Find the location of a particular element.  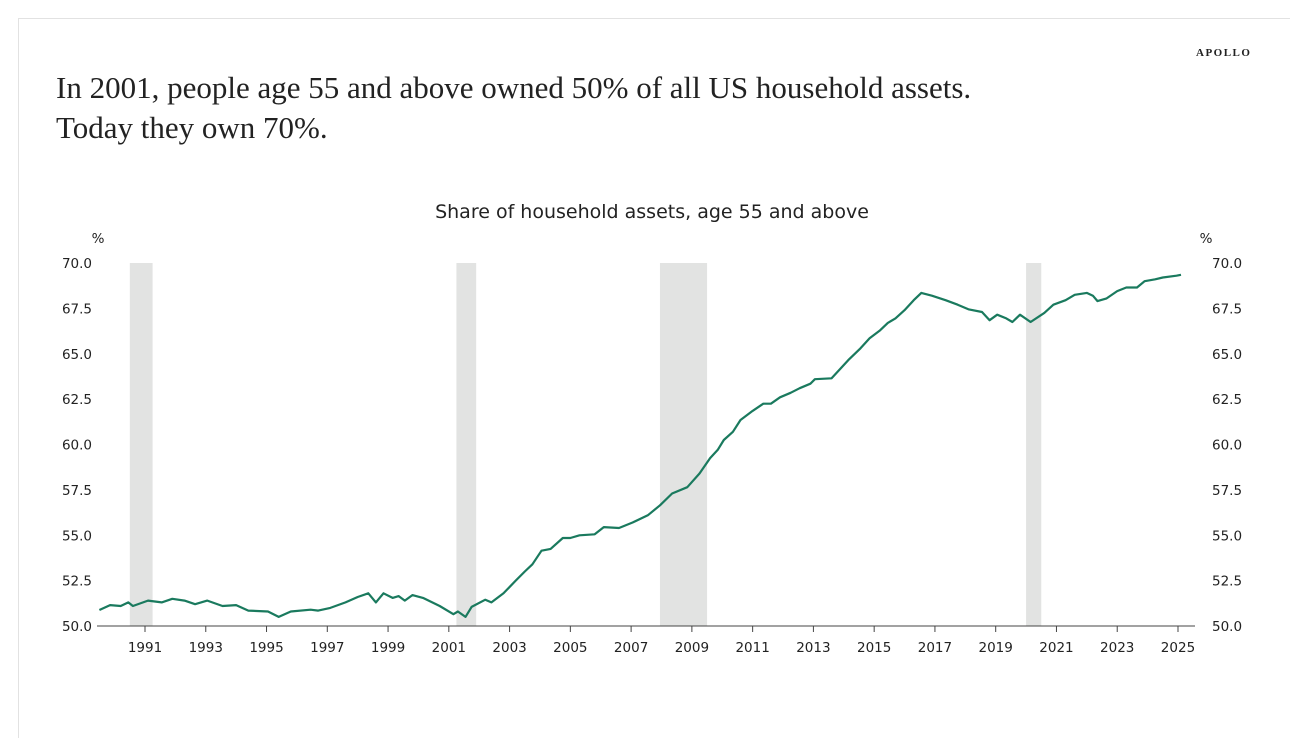

y-tick-label-left: 50.0 is located at coordinates (77, 627).